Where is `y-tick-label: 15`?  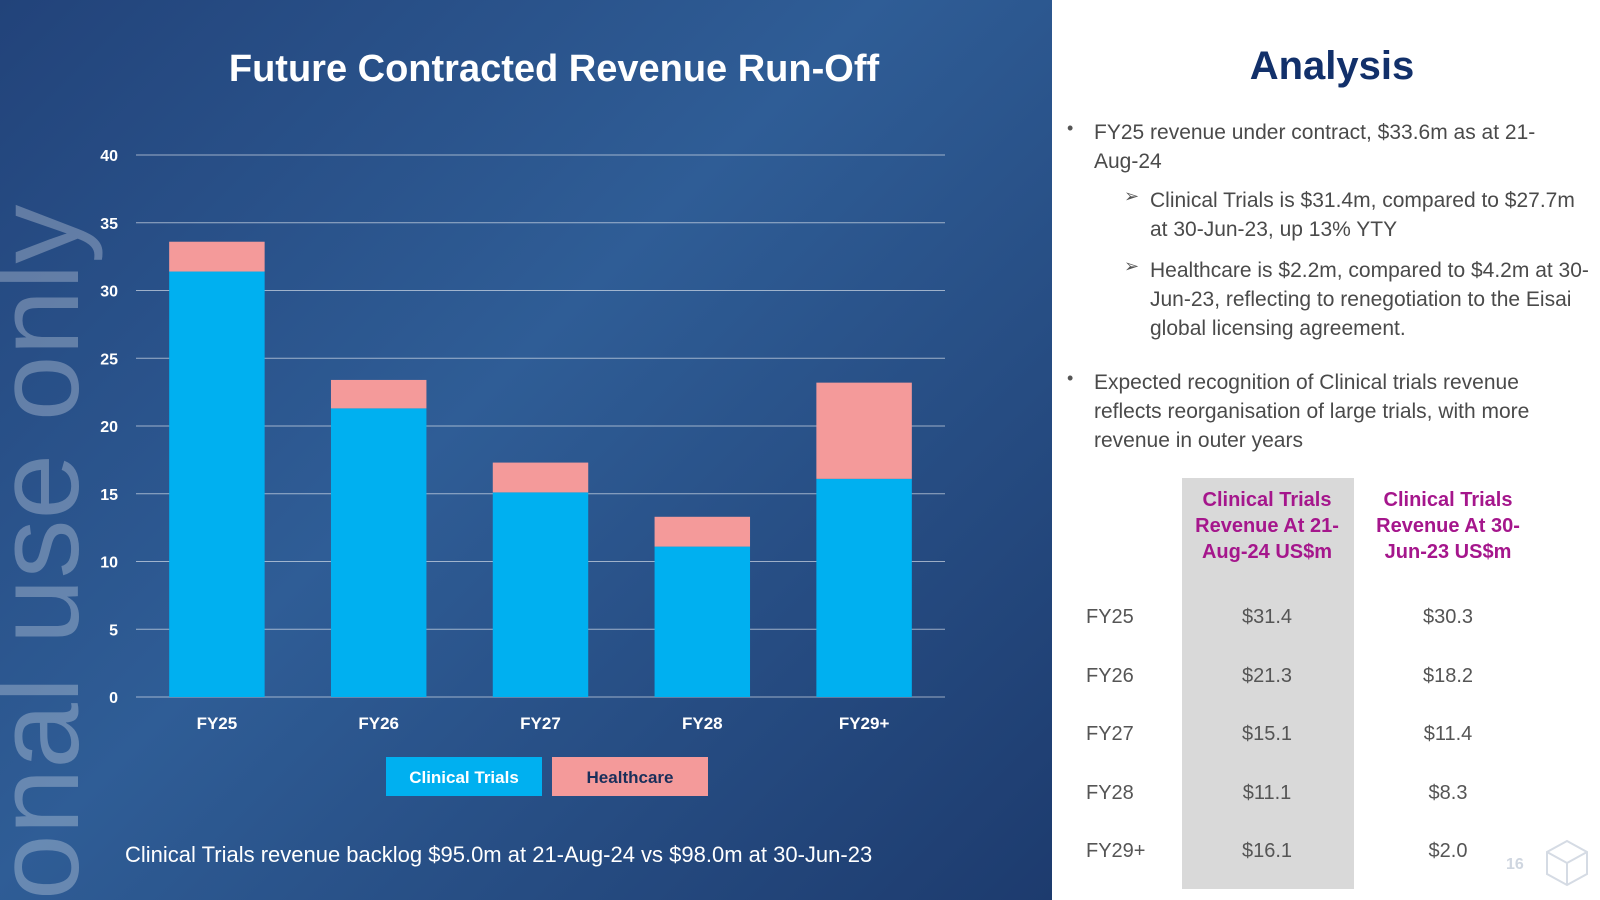 y-tick-label: 15 is located at coordinates (109, 495).